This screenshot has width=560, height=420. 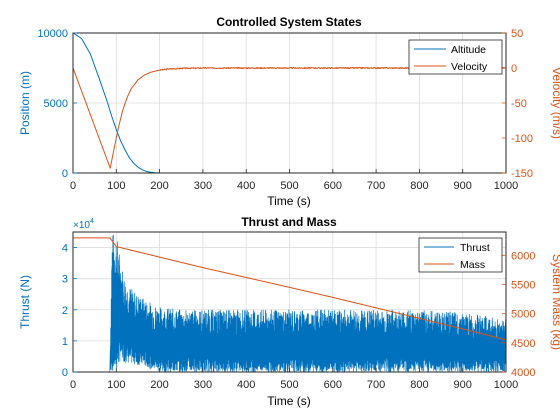 What do you see at coordinates (65, 249) in the screenshot?
I see `y-tick-label-left: 4` at bounding box center [65, 249].